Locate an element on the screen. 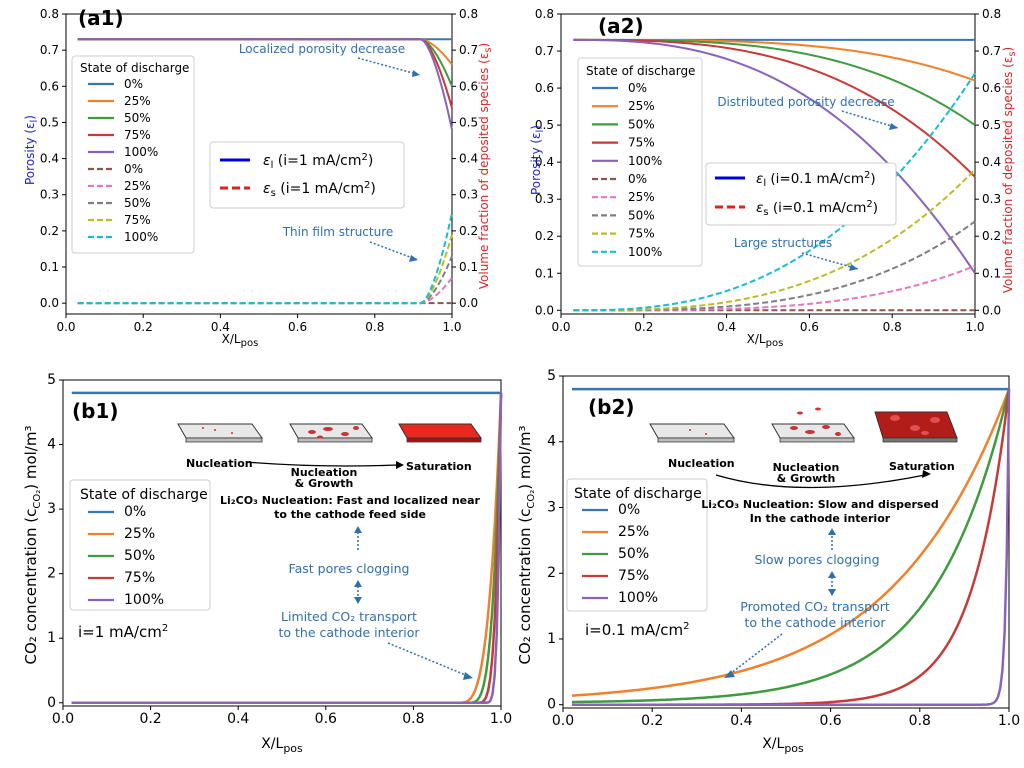 The width and height of the screenshot is (1024, 768). a2-lines is located at coordinates (774, 175).